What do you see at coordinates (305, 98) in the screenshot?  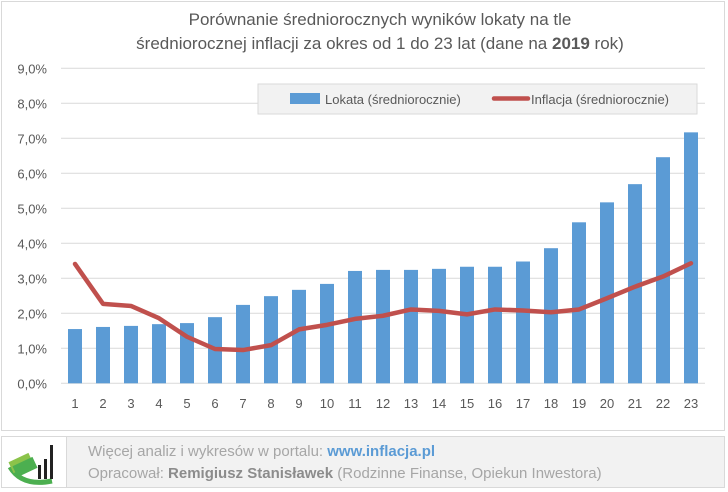 I see `legend-bar-swatch` at bounding box center [305, 98].